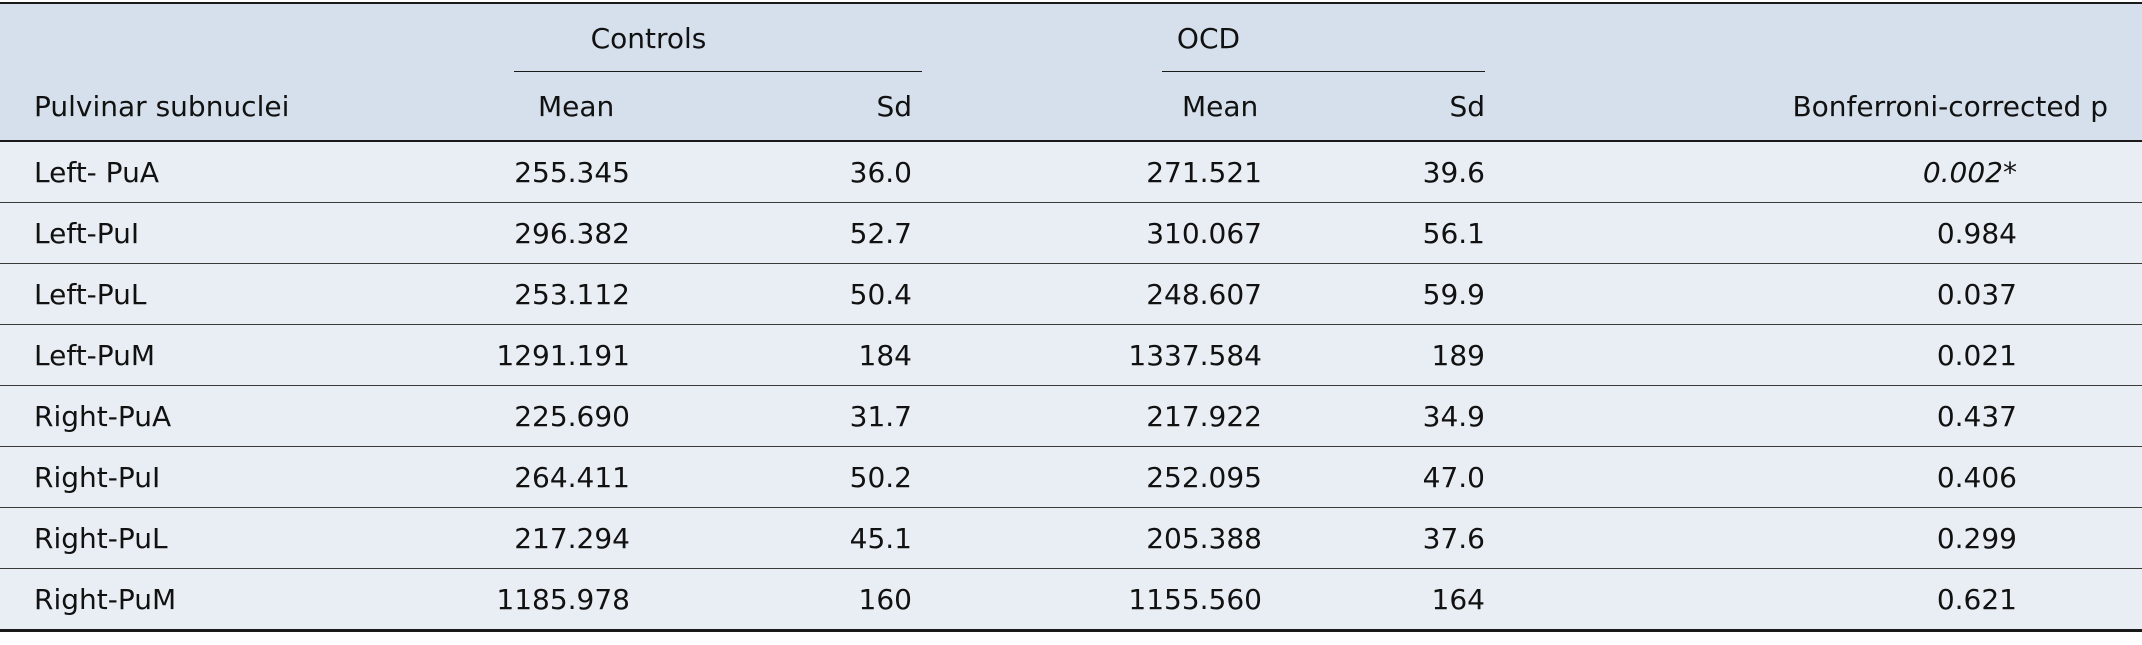 This screenshot has height=645, width=2142. What do you see at coordinates (776, 294) in the screenshot?
I see `controls-sd-cell: 50.4` at bounding box center [776, 294].